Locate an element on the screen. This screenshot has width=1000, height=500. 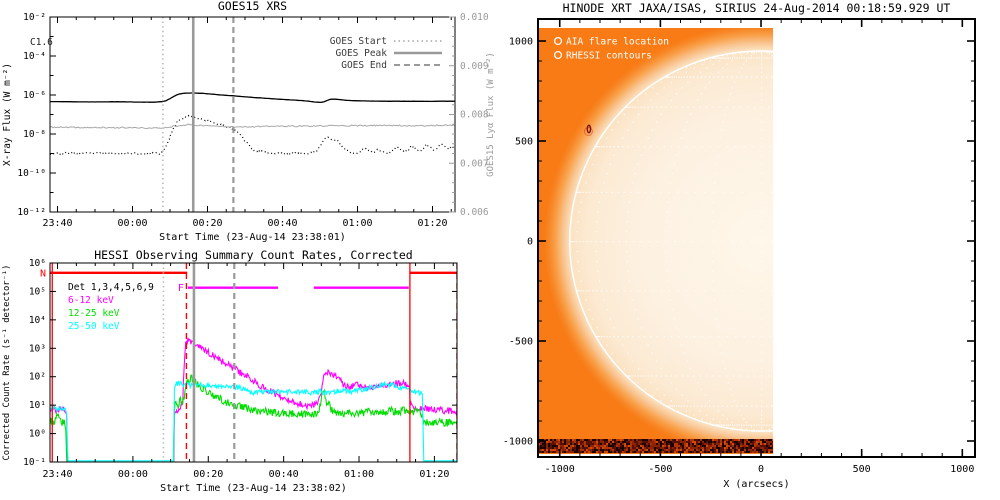
goes-right-axis-title: GOES15 Lyα Flux (W m⁻²) is located at coordinates (491, 114).